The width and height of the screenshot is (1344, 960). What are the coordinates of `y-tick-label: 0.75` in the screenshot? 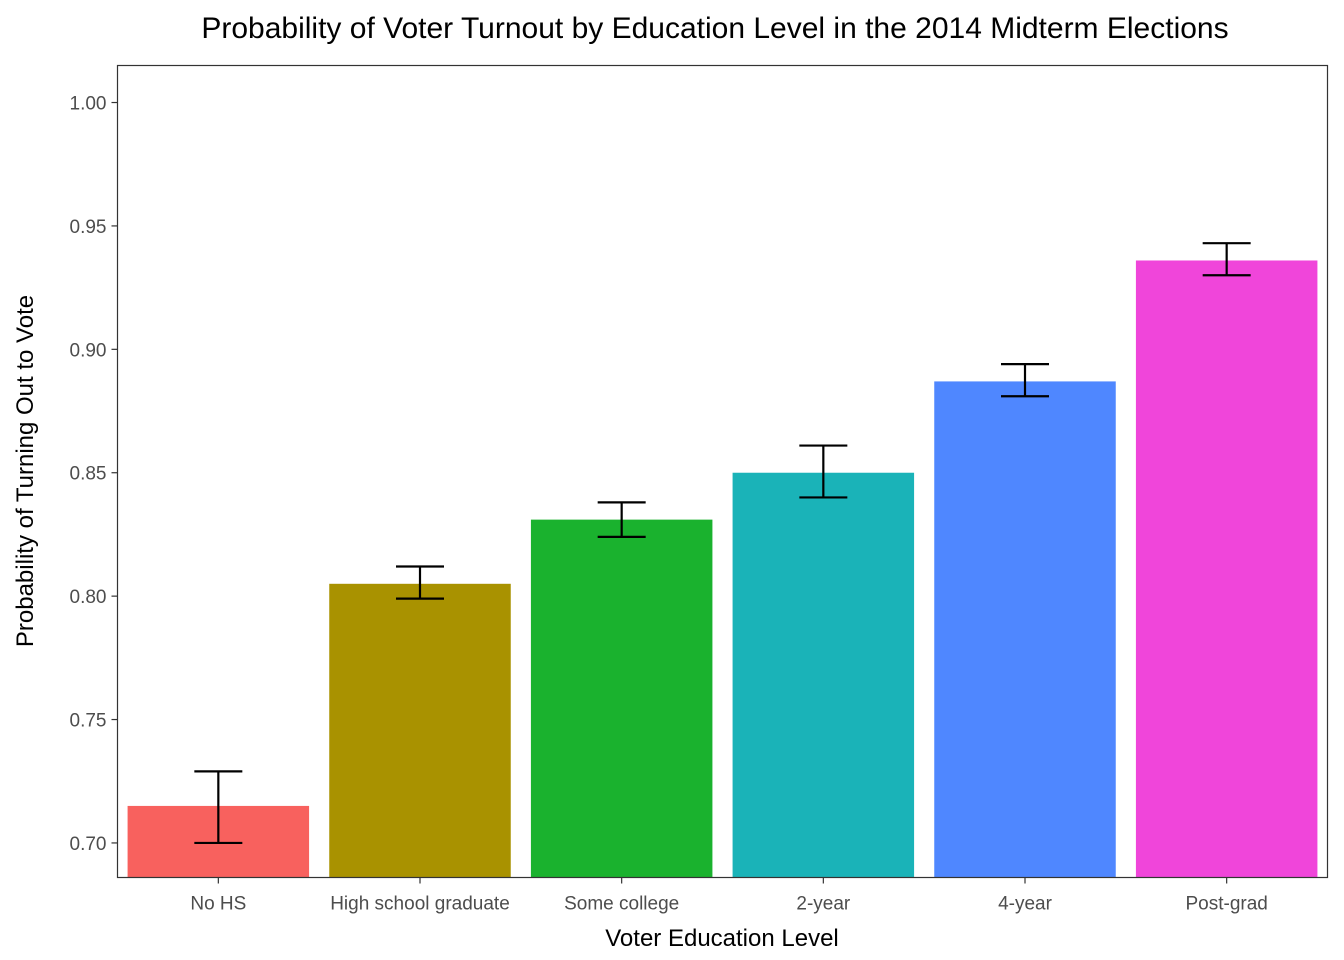 It's located at (88, 721).